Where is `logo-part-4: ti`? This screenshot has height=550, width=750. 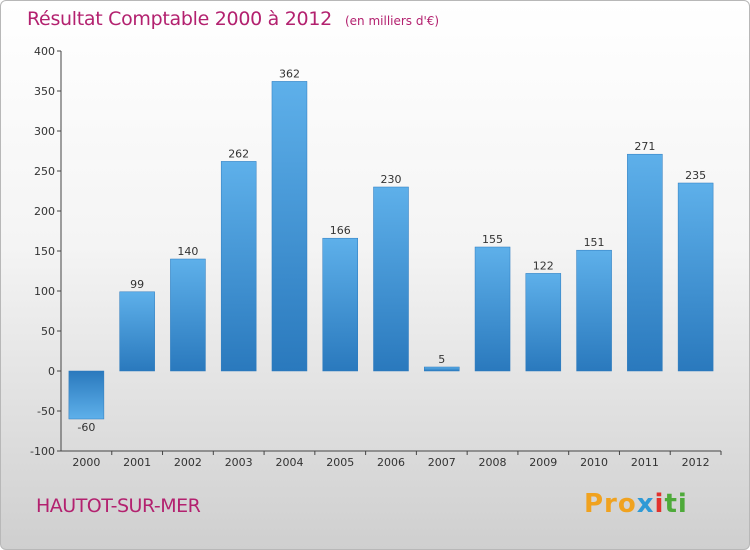 logo-part-4: ti is located at coordinates (676, 504).